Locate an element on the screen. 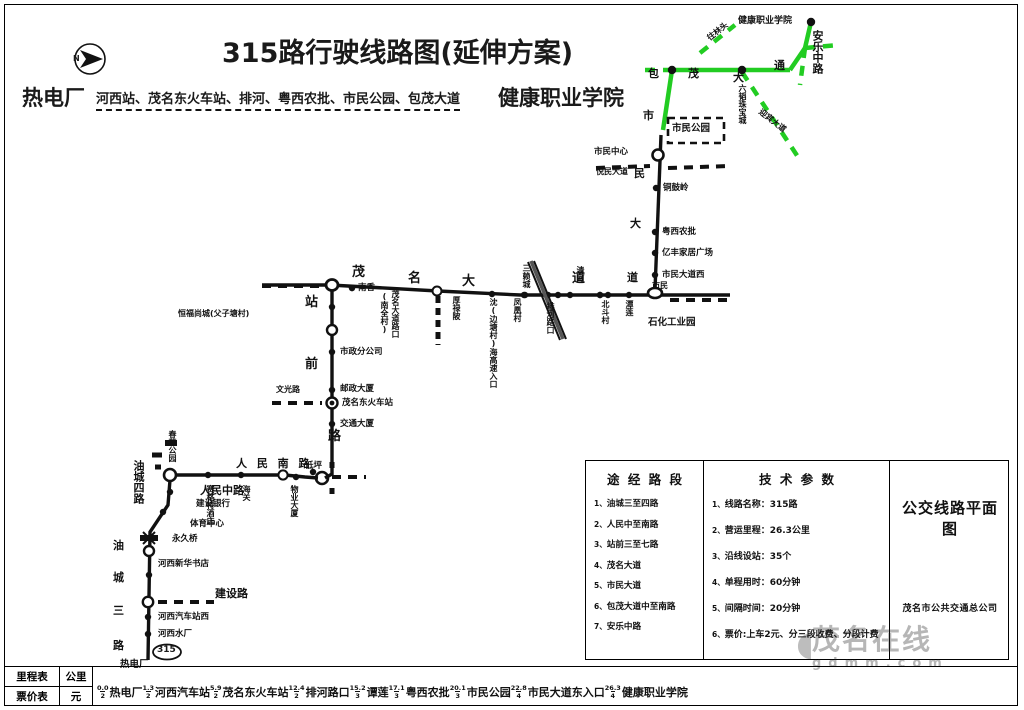  mileage-label: 里程表 is located at coordinates (32, 676).